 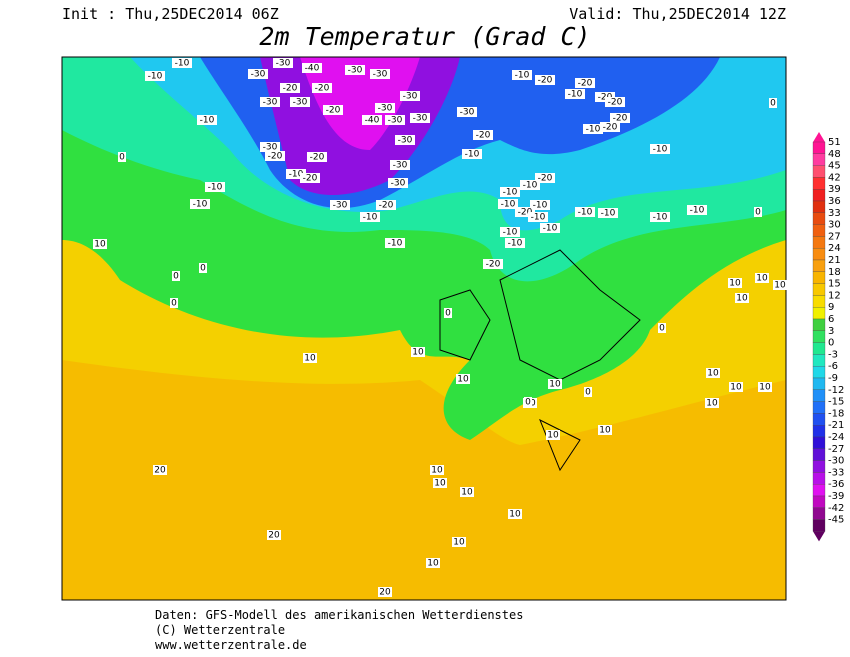 What do you see at coordinates (834, 142) in the screenshot?
I see `colorbar-label: 51` at bounding box center [834, 142].